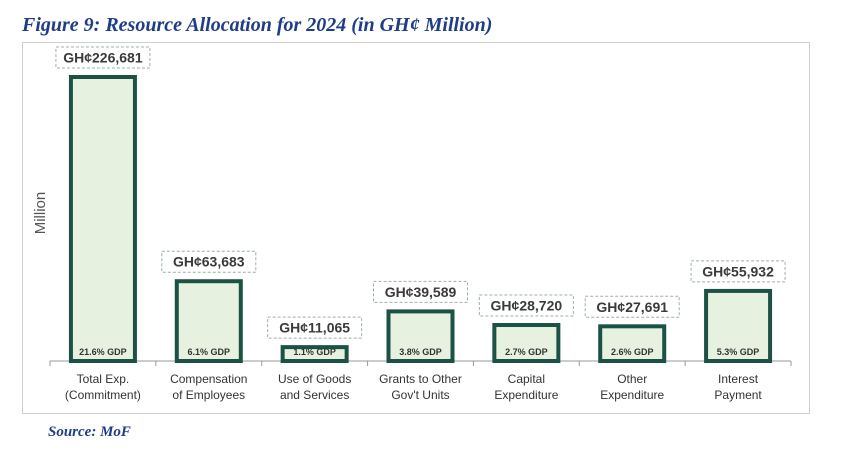  What do you see at coordinates (420, 379) in the screenshot?
I see `x-tick-label: Grants to Other` at bounding box center [420, 379].